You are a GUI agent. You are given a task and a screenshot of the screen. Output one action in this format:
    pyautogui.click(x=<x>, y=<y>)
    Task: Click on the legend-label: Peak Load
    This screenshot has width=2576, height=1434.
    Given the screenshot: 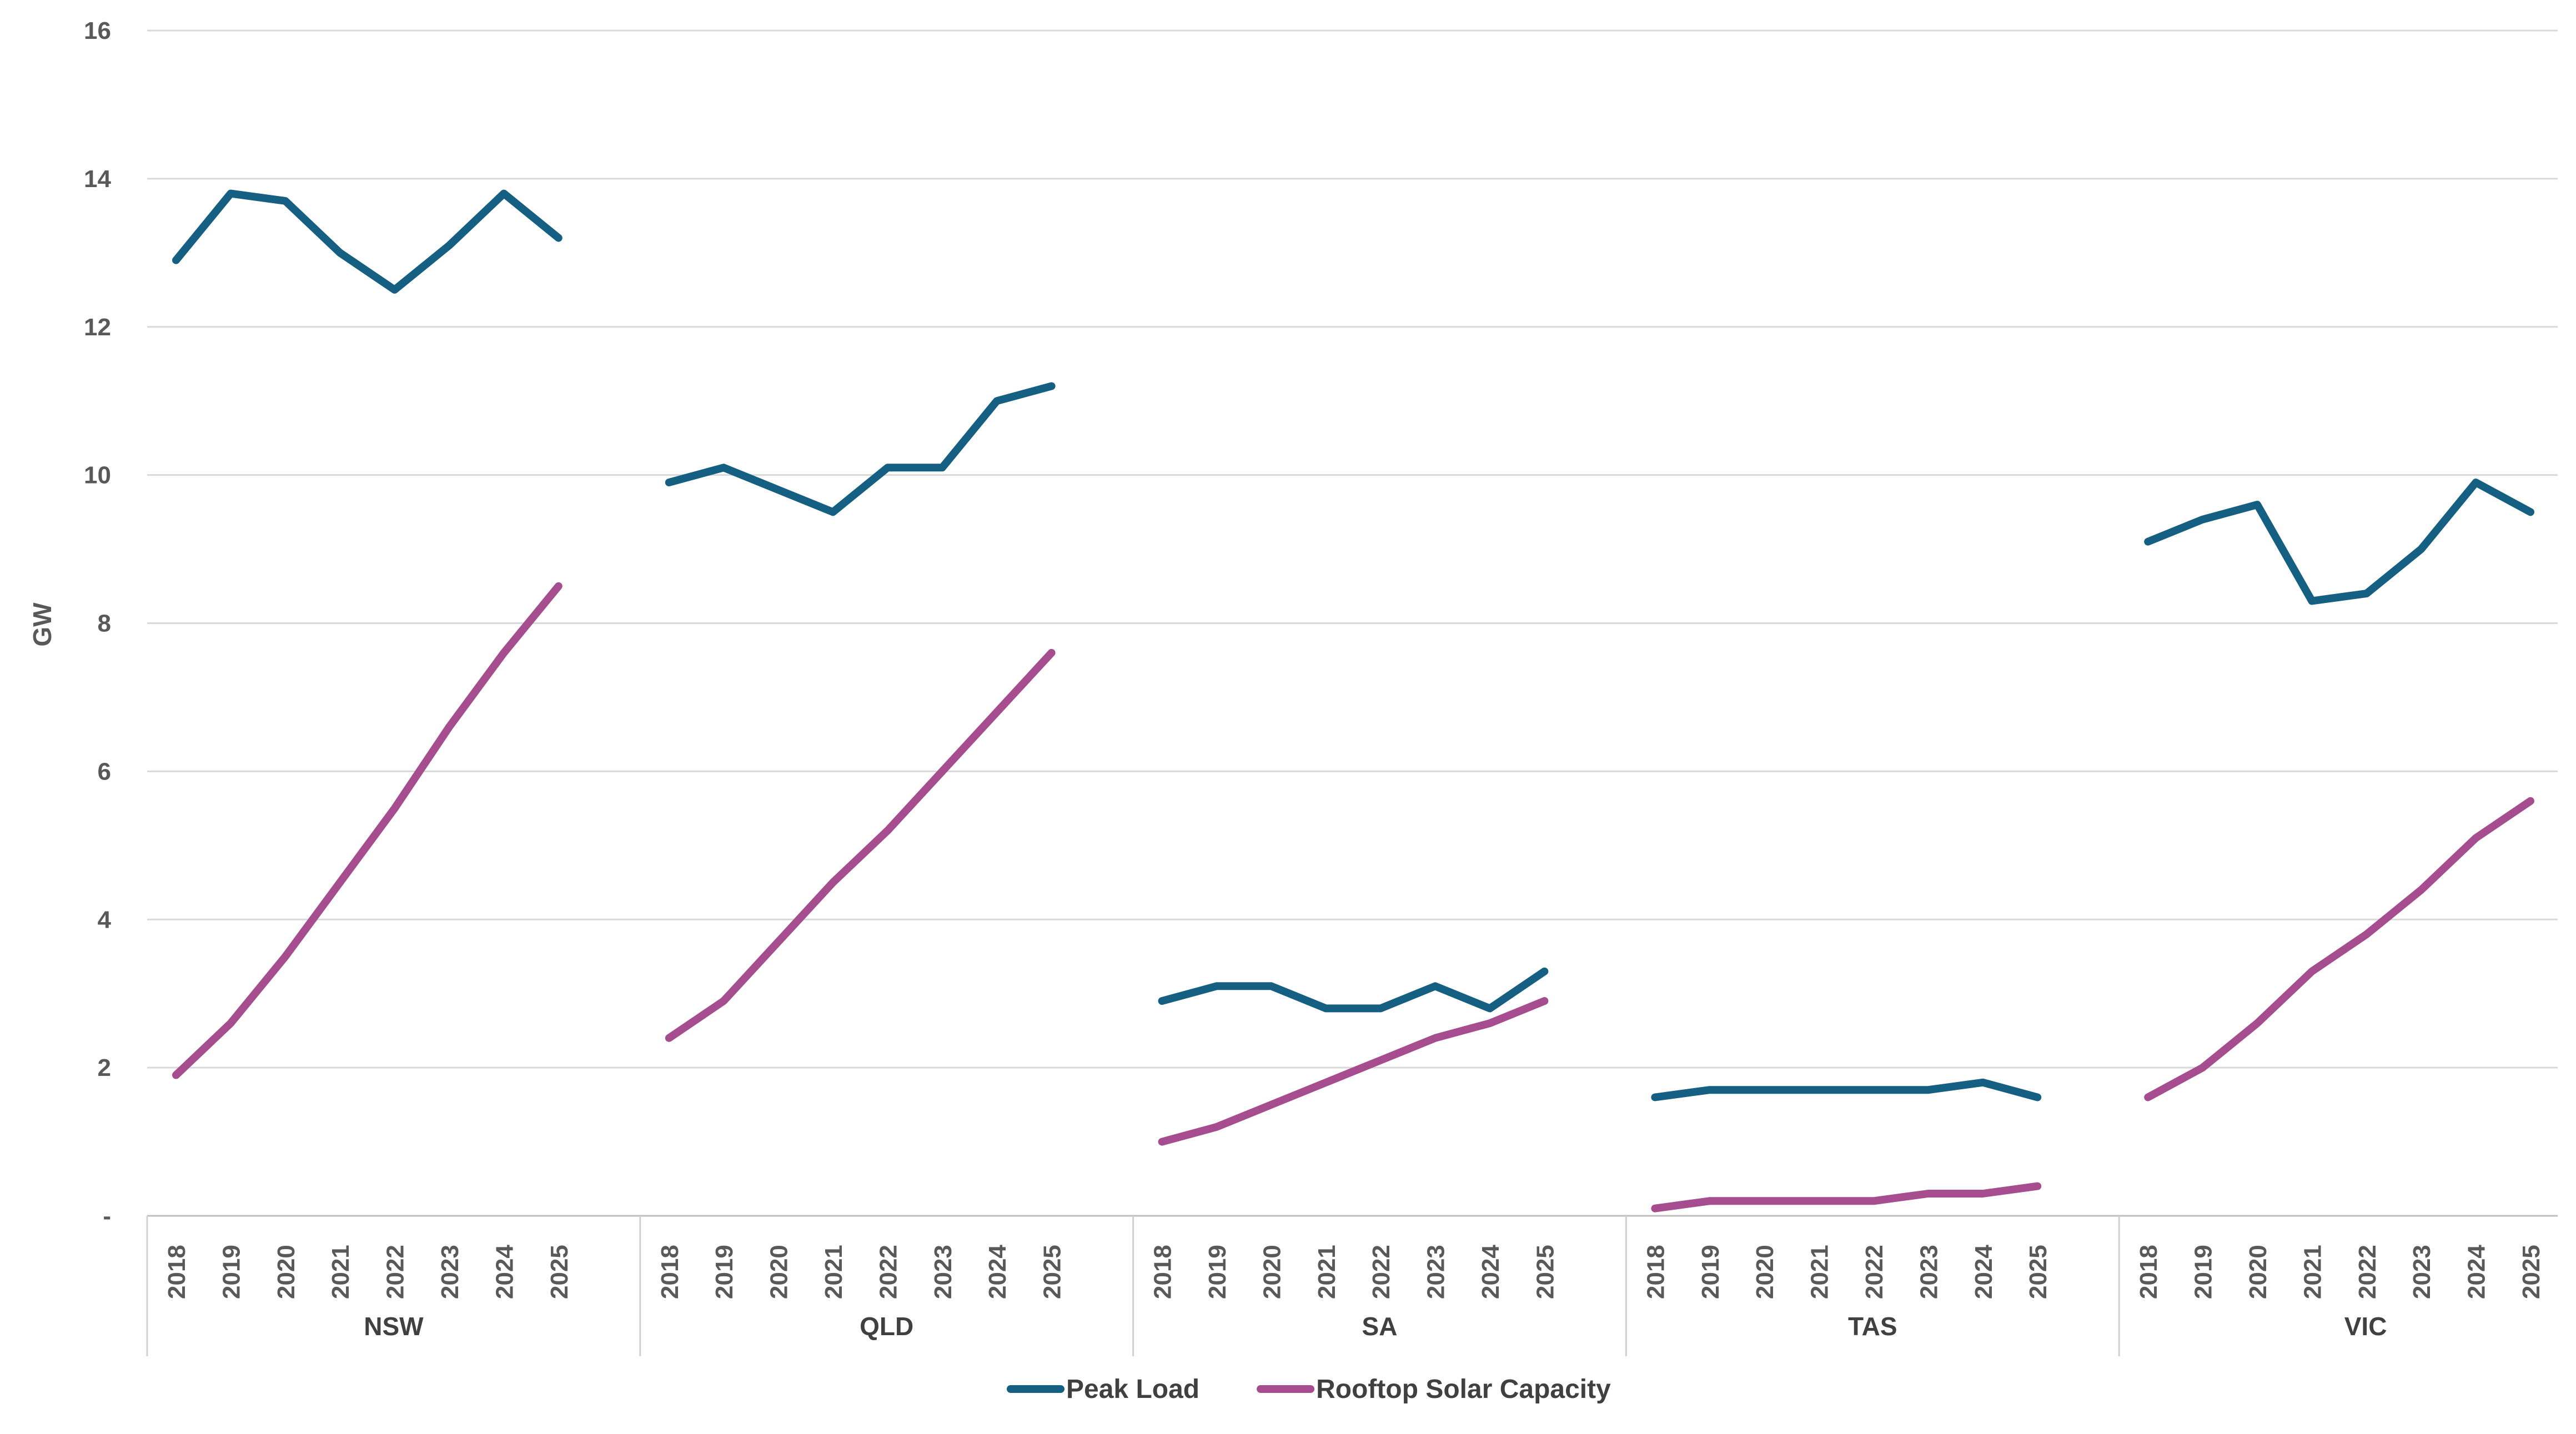 What is the action you would take?
    pyautogui.click(x=1132, y=1389)
    